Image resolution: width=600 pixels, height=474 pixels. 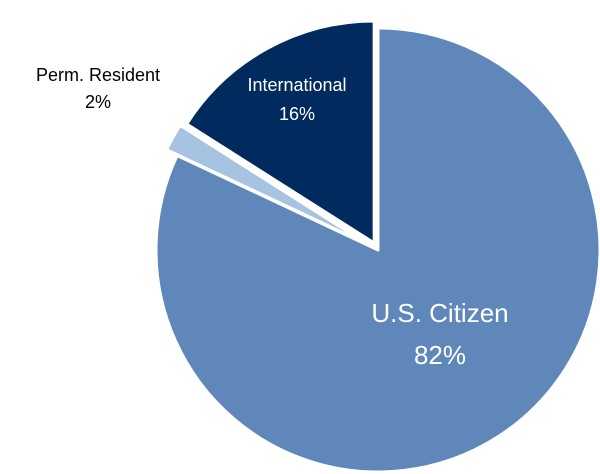 I want to click on slice-value-international: 16%, so click(x=297, y=114).